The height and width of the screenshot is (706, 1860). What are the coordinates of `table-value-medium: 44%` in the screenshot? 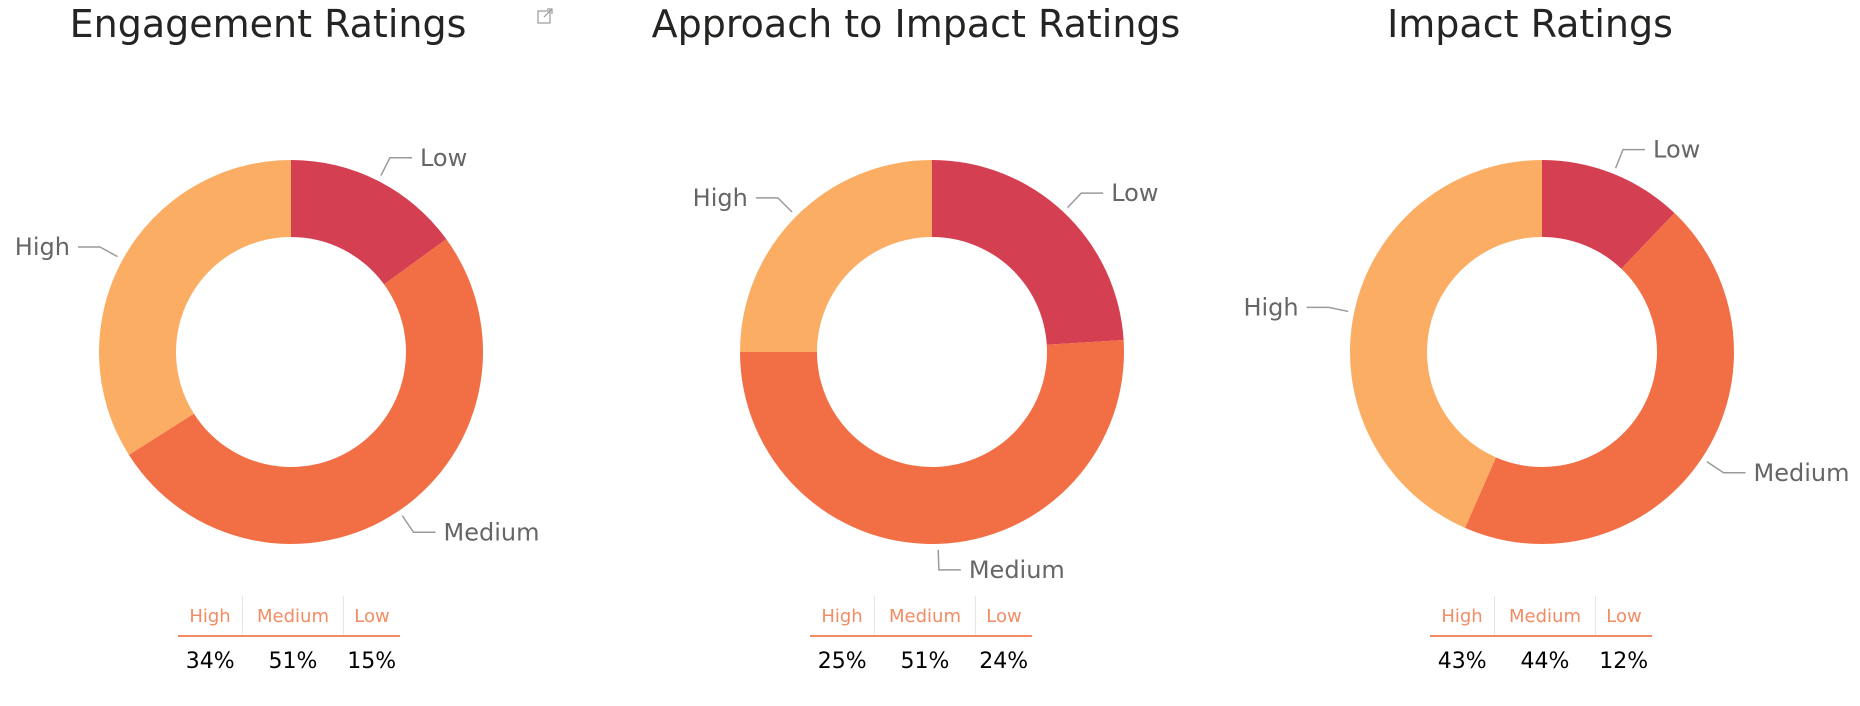 It's located at (1545, 661).